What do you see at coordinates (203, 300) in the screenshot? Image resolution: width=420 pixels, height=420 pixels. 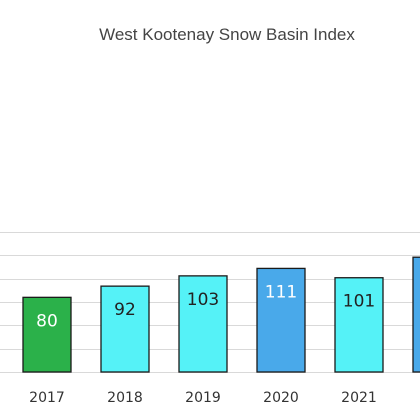 I see `data-label-2019: 103` at bounding box center [203, 300].